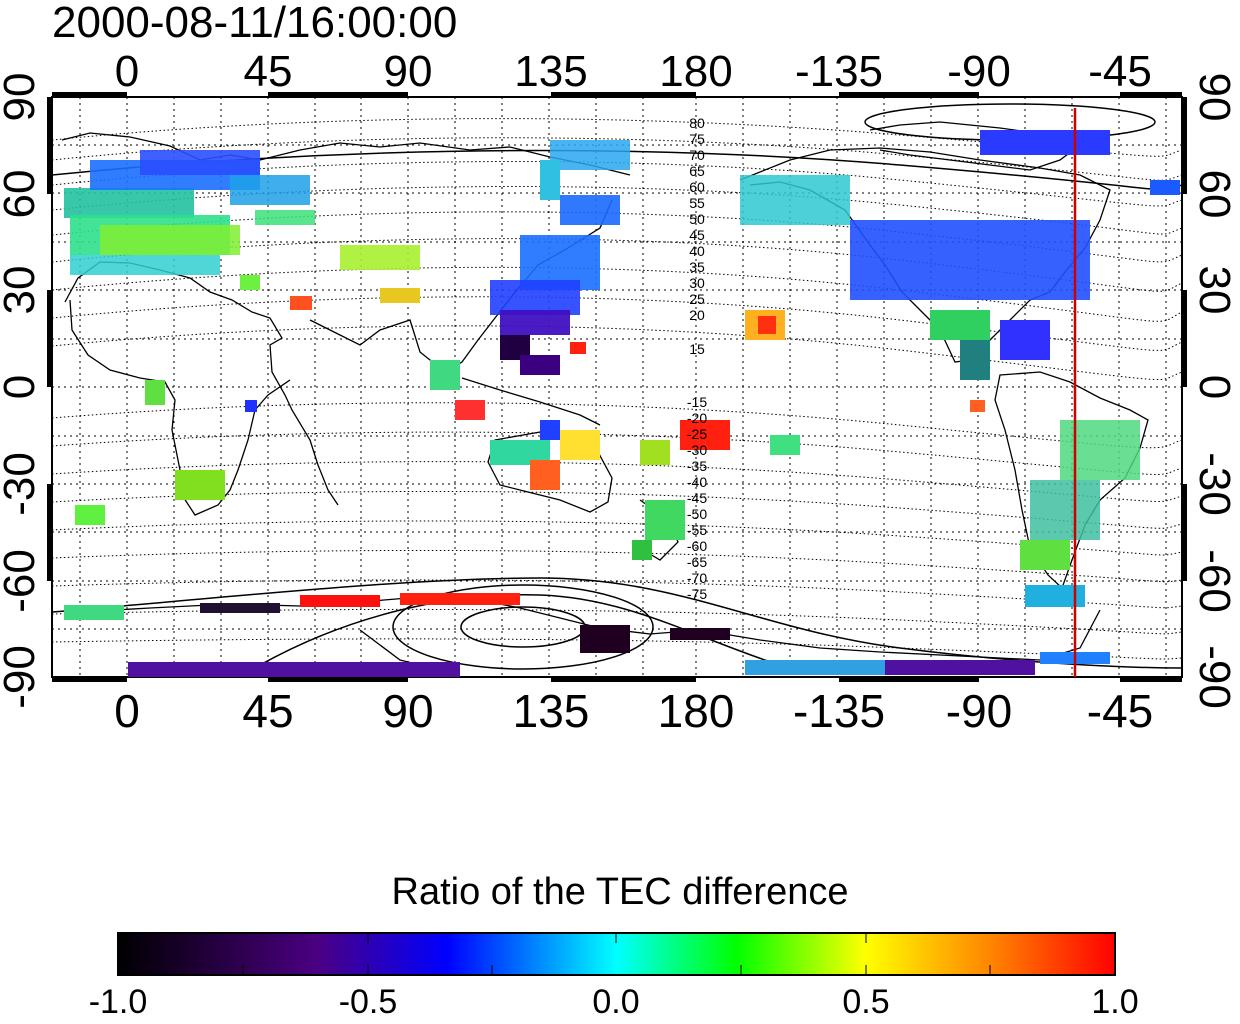 This screenshot has width=1240, height=1024. I want to click on contour-label: 30, so click(697, 283).